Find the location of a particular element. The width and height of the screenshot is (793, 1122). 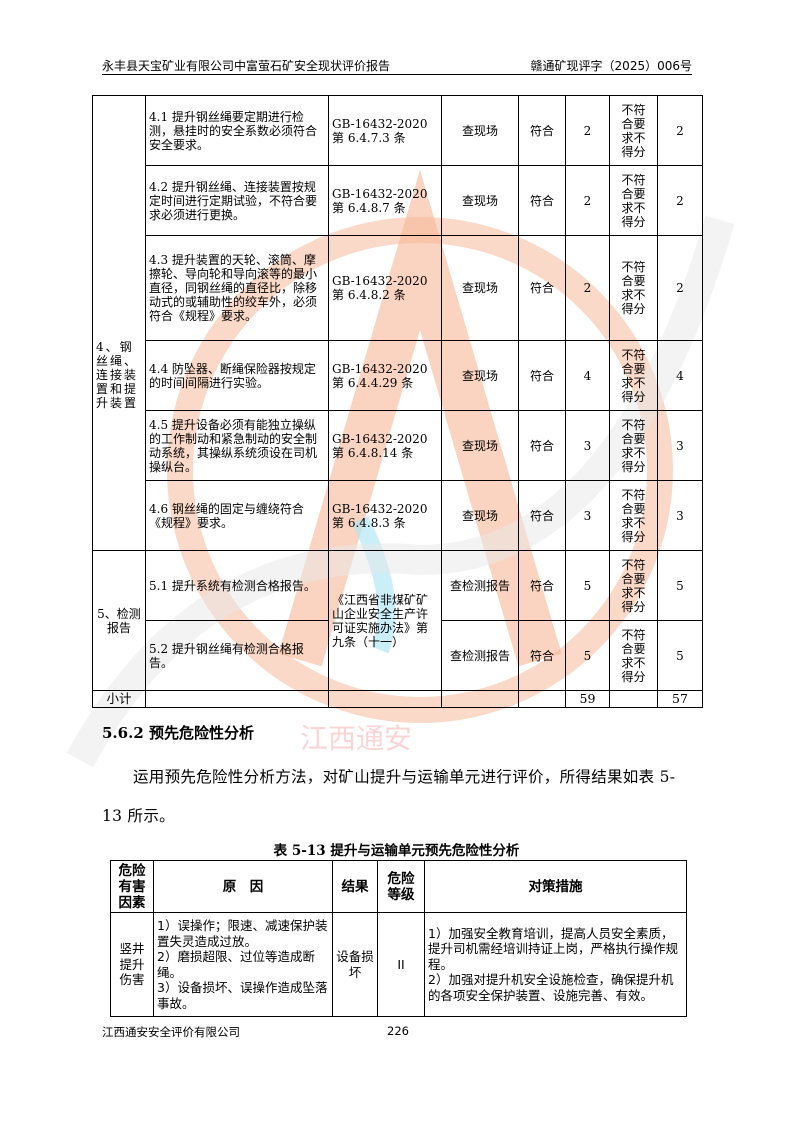

item-cell: 4.6 钢丝绳的固定与缠绕符合《规程》要求。 is located at coordinates (237, 515).